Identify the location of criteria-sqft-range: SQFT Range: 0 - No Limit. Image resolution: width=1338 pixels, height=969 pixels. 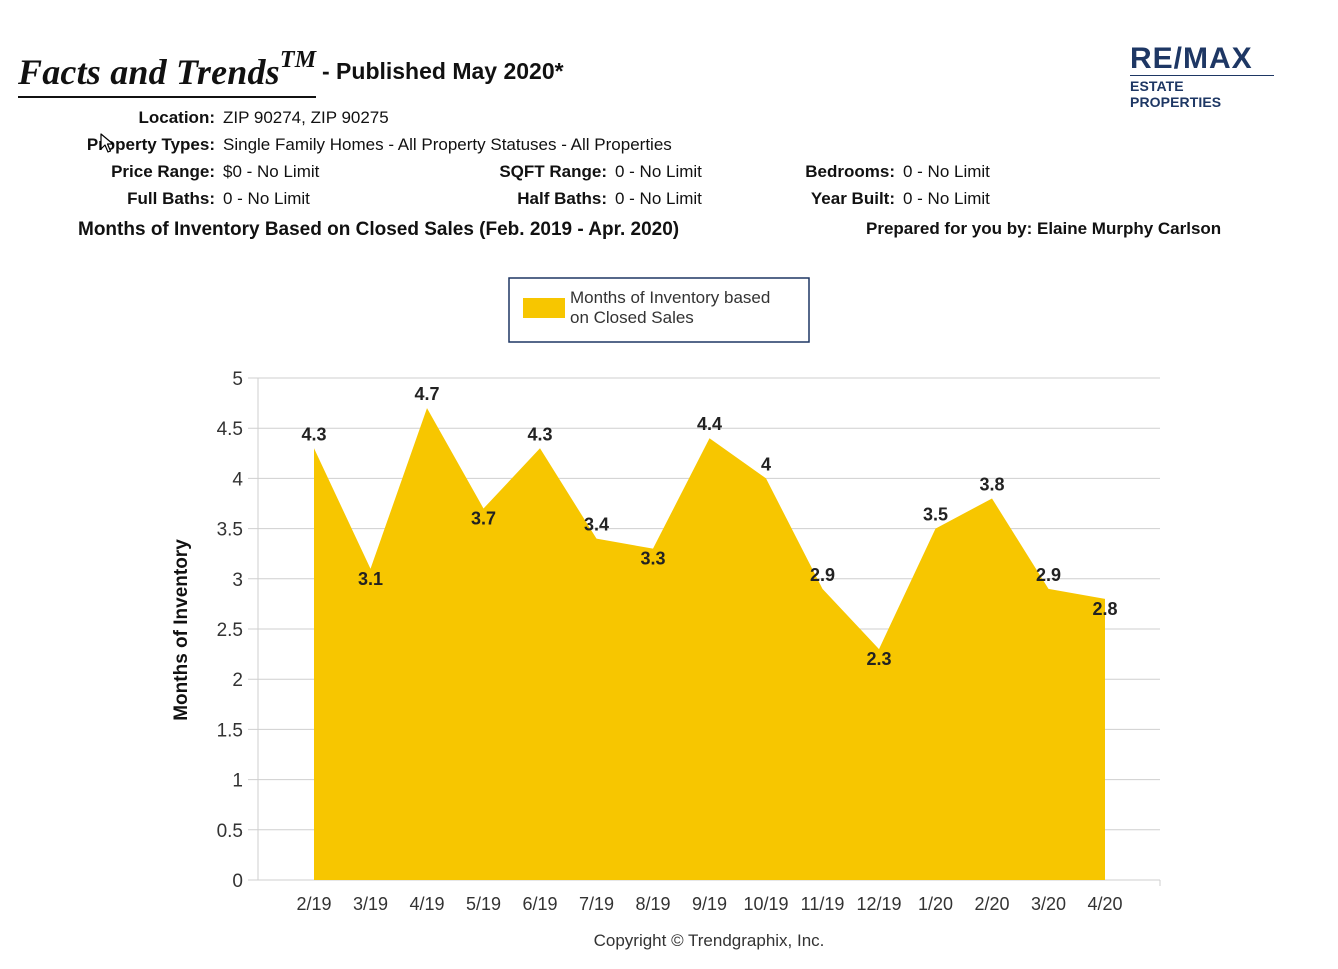
(571, 172).